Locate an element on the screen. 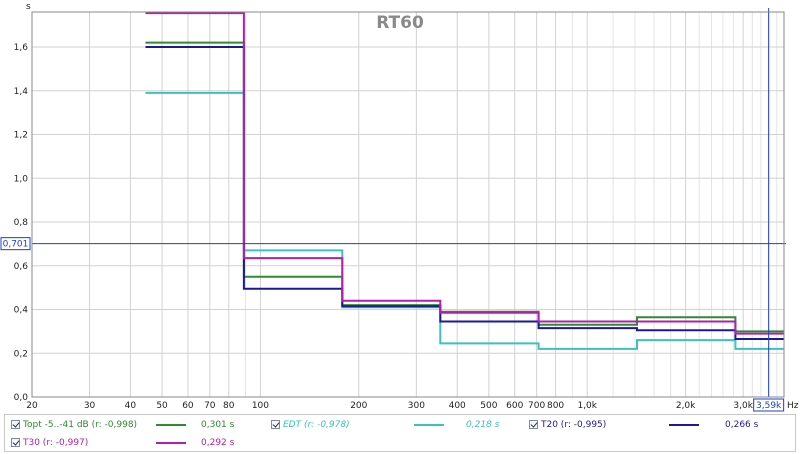 The height and width of the screenshot is (454, 800). x-tick-label: 20 is located at coordinates (32, 406).